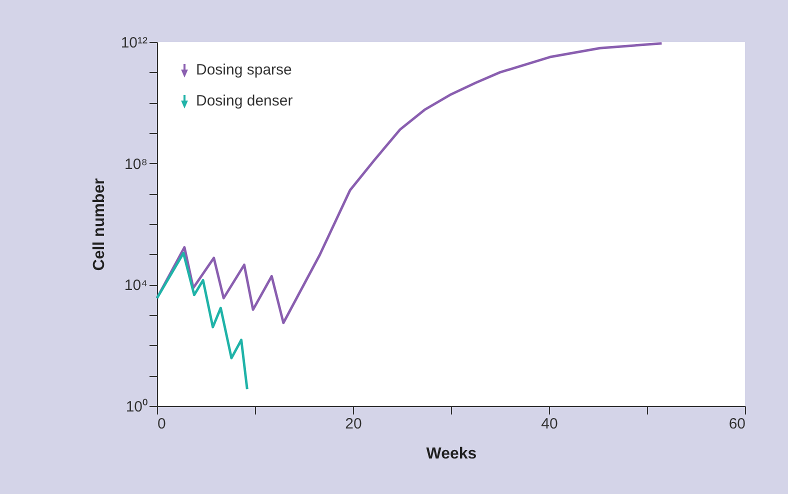 The image size is (788, 494). I want to click on legend-label: Dosing sparse, so click(244, 70).